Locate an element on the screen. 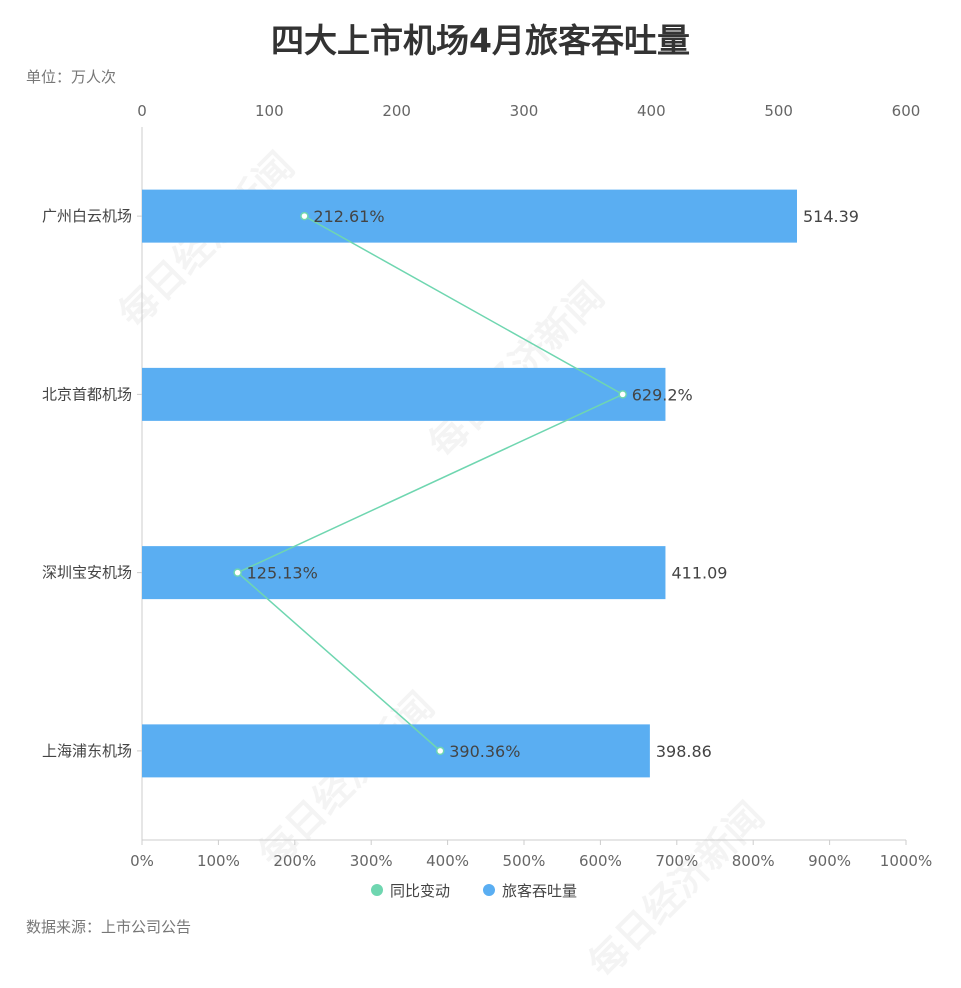 This screenshot has height=988, width=961. bar-value-label: 411.09 is located at coordinates (699, 573).